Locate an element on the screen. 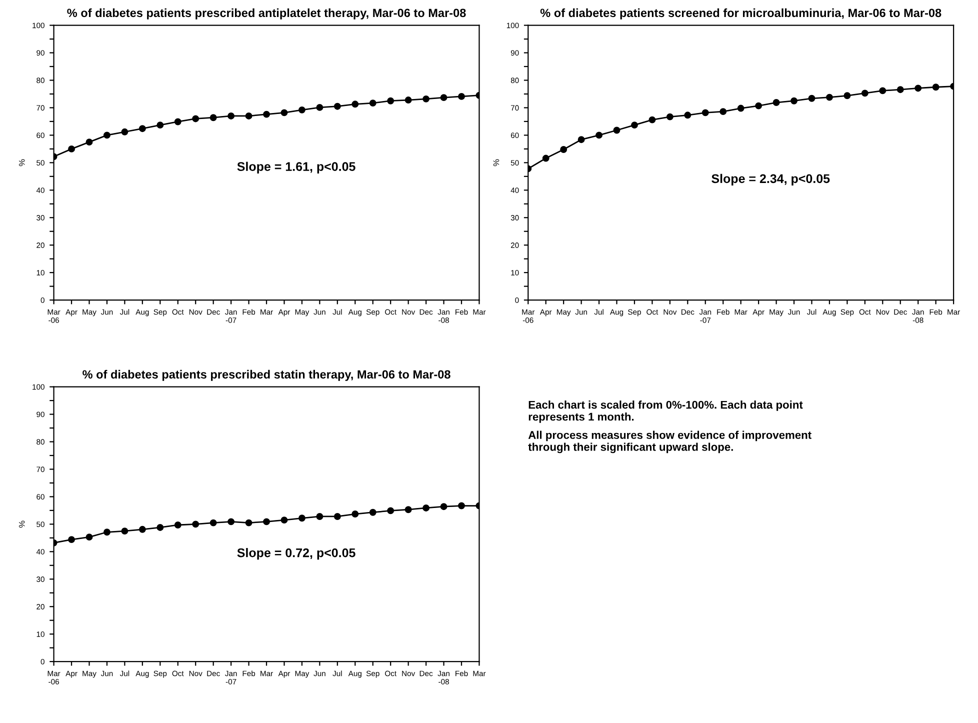 The height and width of the screenshot is (723, 978). text: Each chart is scaled from 0%-100%. Each data point represents 1 month. is located at coordinates (665, 411).